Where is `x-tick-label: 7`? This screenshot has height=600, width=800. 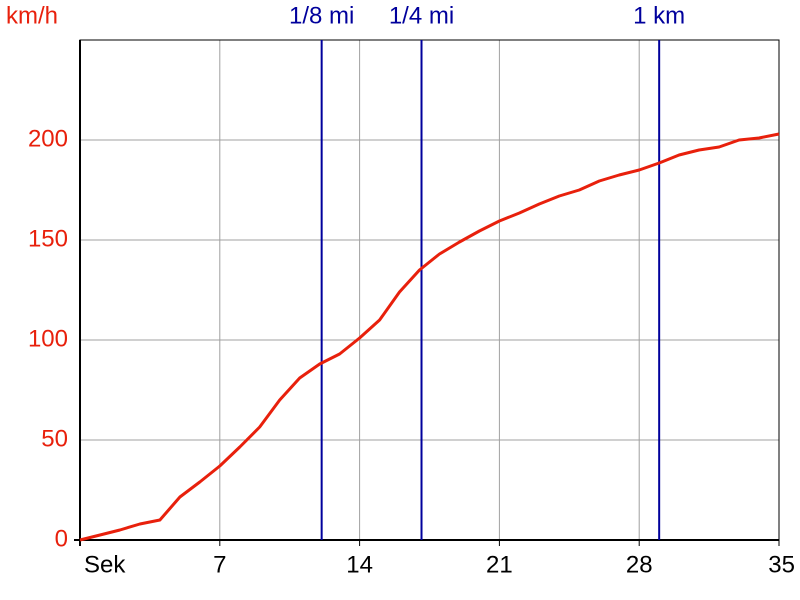 x-tick-label: 7 is located at coordinates (219, 564).